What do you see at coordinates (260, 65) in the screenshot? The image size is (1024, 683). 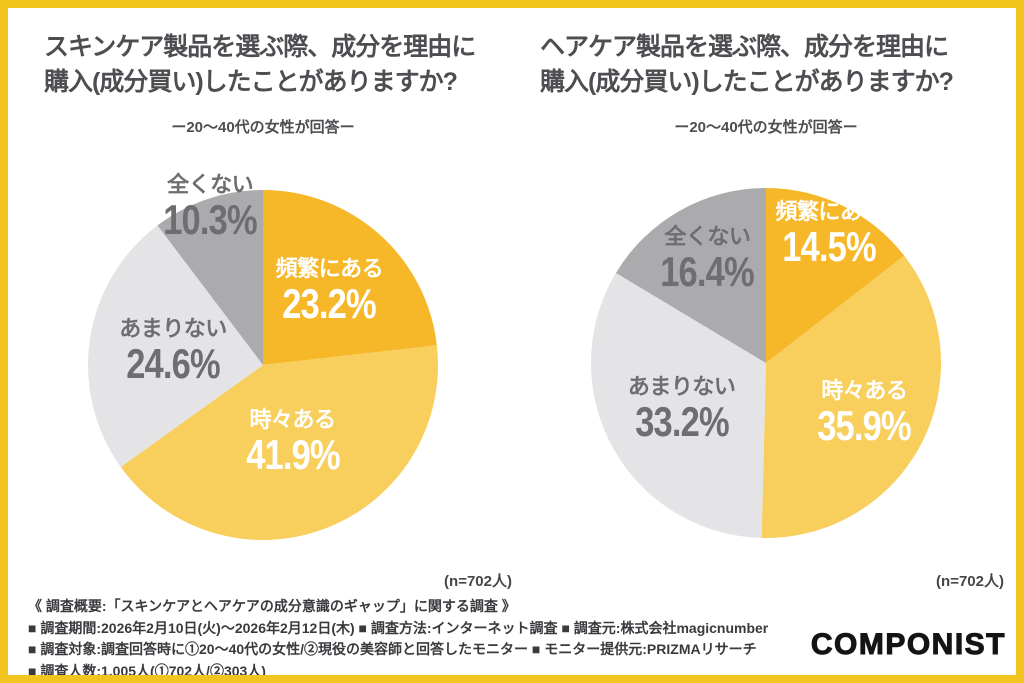 I see `skincare-question-title: スキンケア製品を選ぶ際、成分を理由に 購入(成分買い)したことがありますか?` at bounding box center [260, 65].